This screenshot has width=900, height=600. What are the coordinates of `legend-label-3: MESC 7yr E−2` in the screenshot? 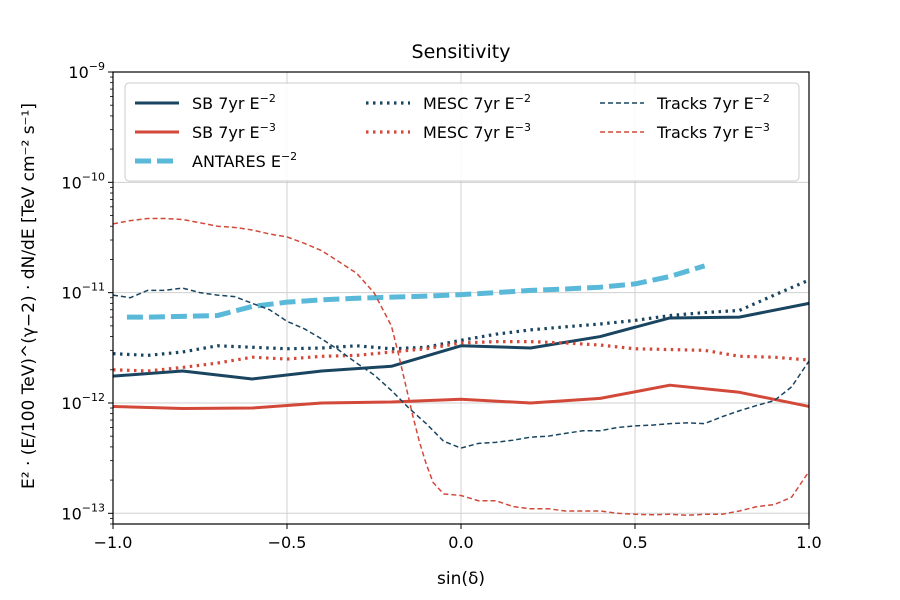 It's located at (477, 102).